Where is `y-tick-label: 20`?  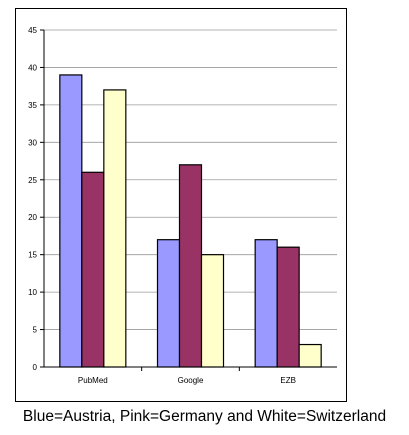 y-tick-label: 20 is located at coordinates (32, 217).